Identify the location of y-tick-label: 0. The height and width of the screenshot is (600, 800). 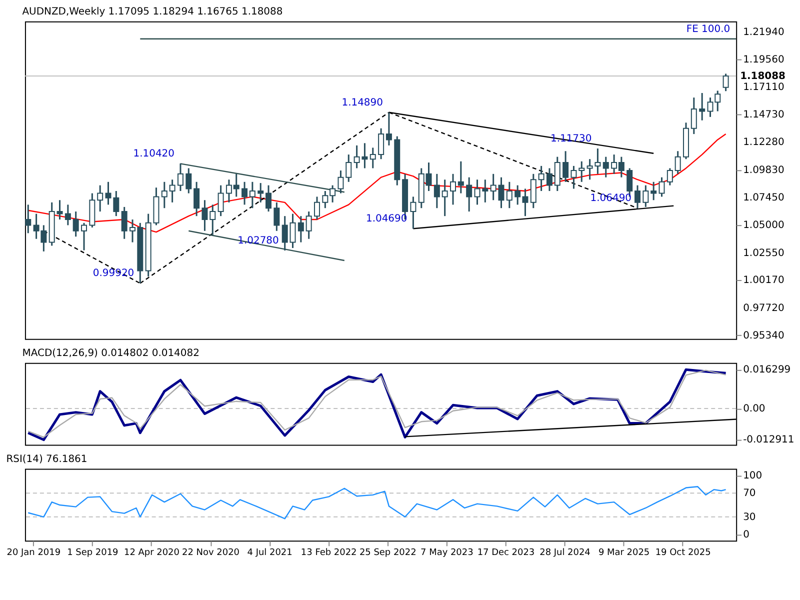
(746, 535).